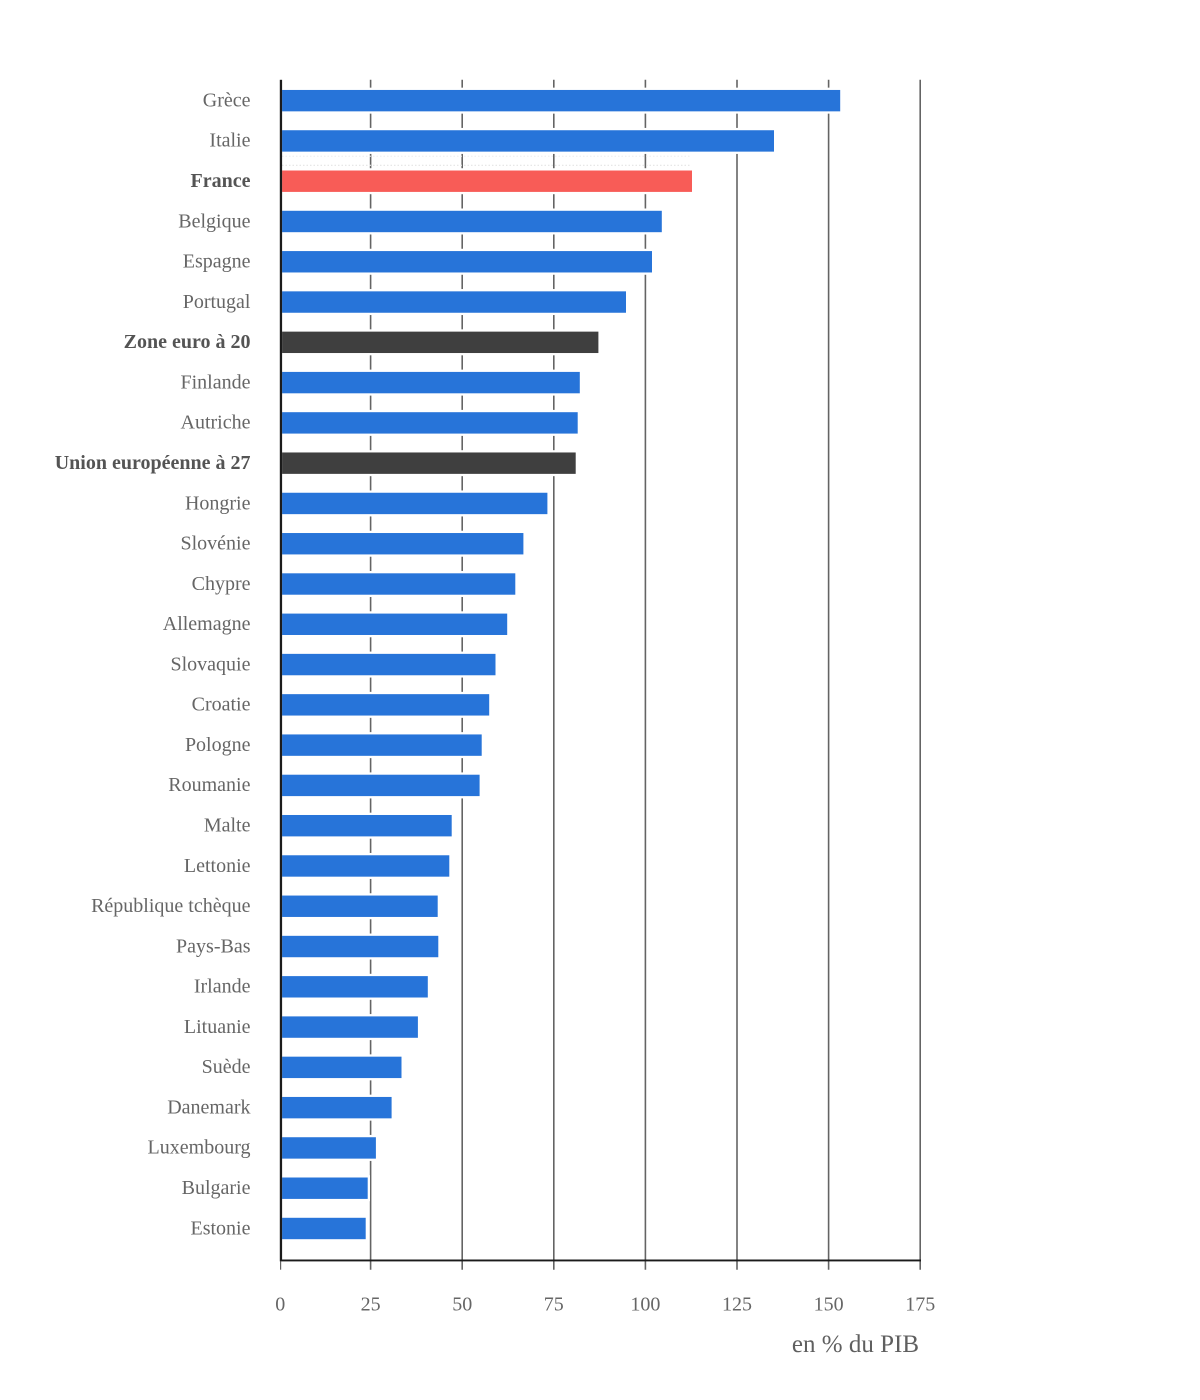  I want to click on svg-text: Allemagne, so click(207, 624).